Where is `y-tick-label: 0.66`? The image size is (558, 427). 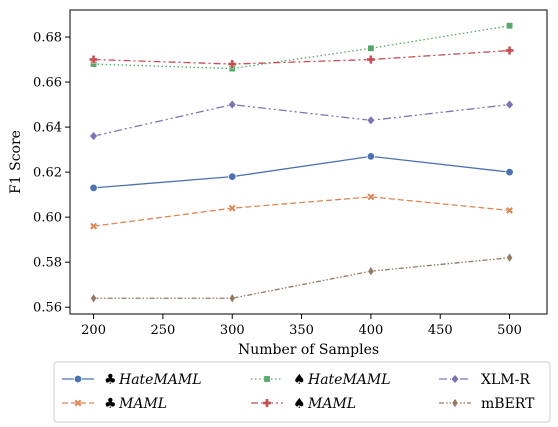 y-tick-label: 0.66 is located at coordinates (47, 83).